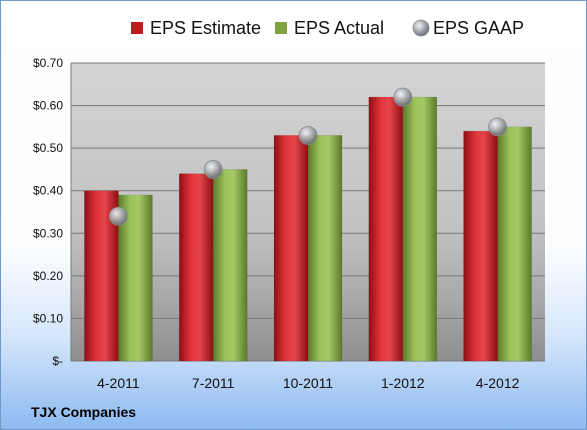 The height and width of the screenshot is (430, 587). Describe the element at coordinates (48, 63) in the screenshot. I see `y-tick-label: $0.70` at that location.